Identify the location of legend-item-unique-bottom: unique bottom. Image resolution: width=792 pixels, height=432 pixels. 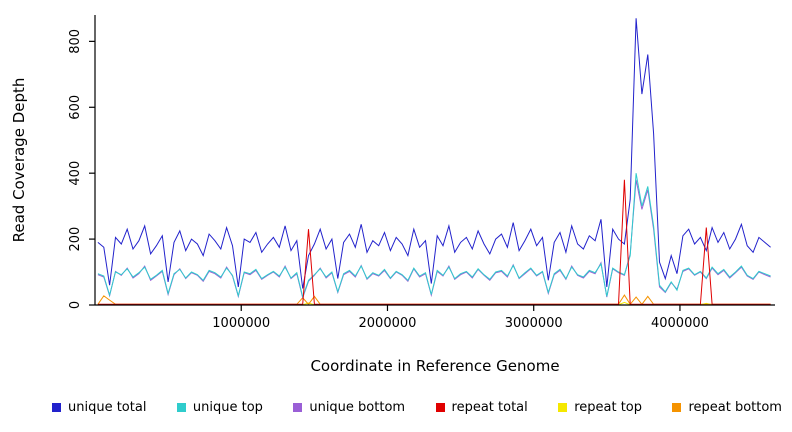
(349, 407).